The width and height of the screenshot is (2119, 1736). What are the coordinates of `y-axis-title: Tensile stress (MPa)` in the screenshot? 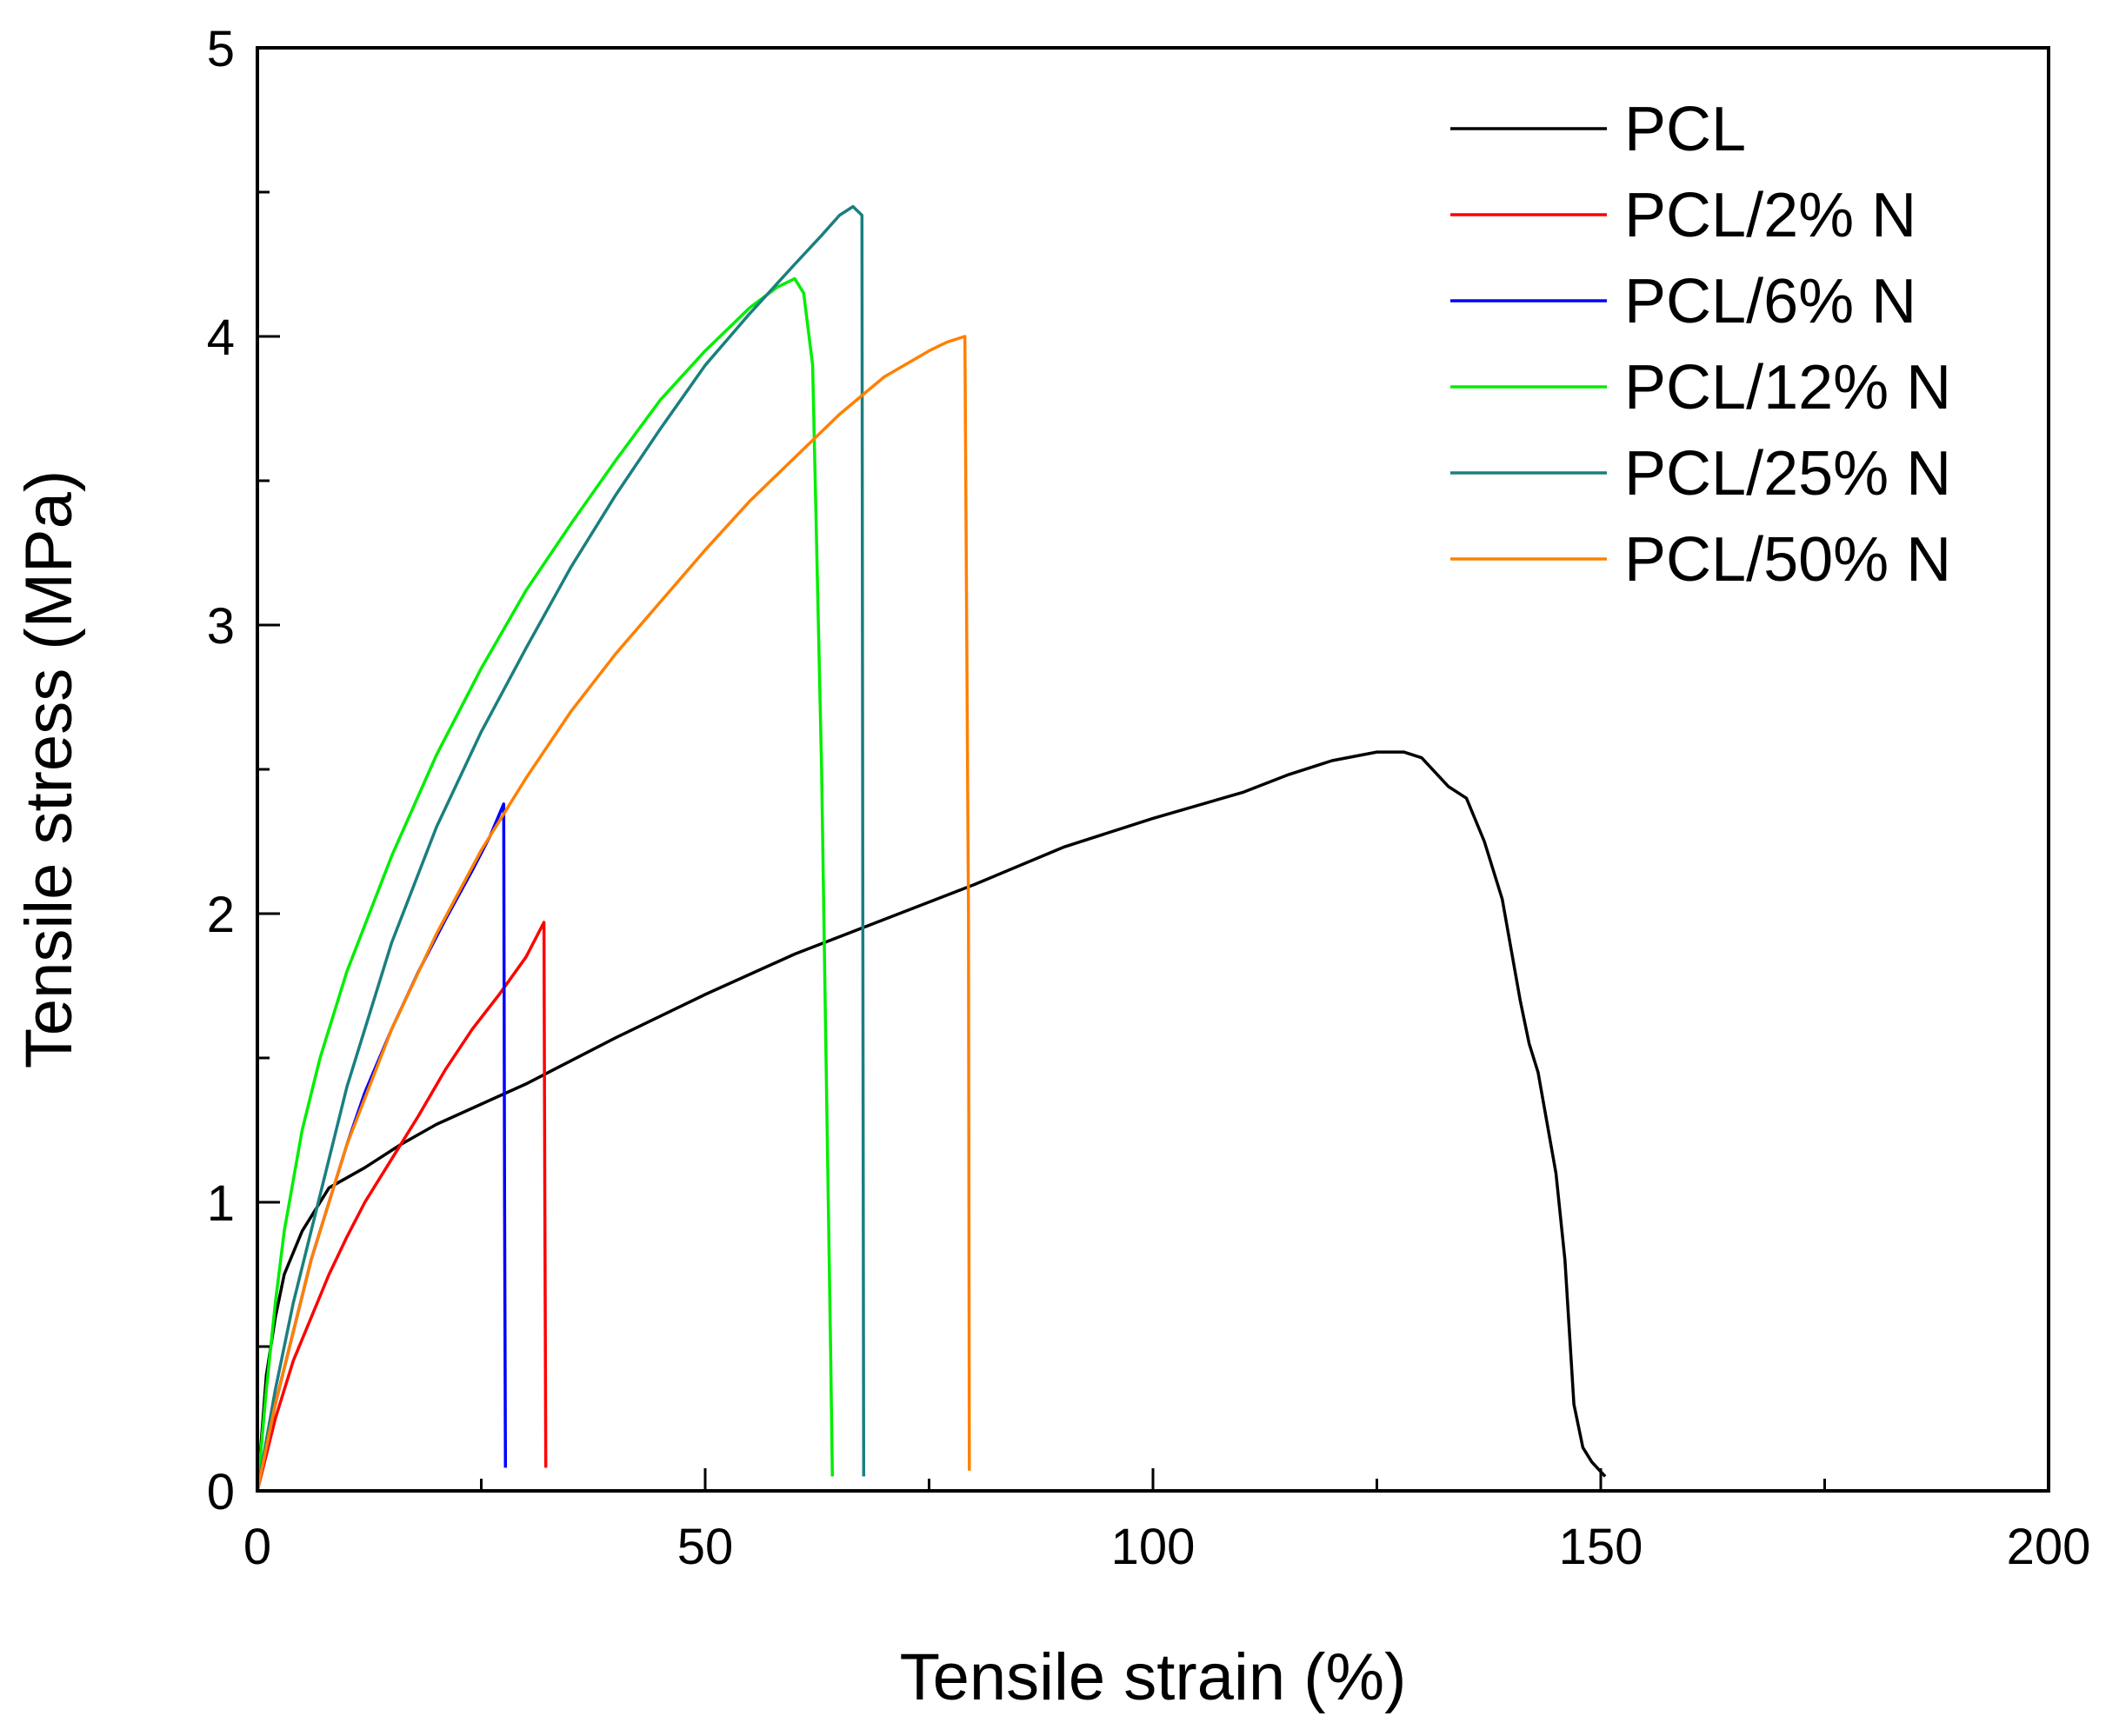 It's located at (49, 769).